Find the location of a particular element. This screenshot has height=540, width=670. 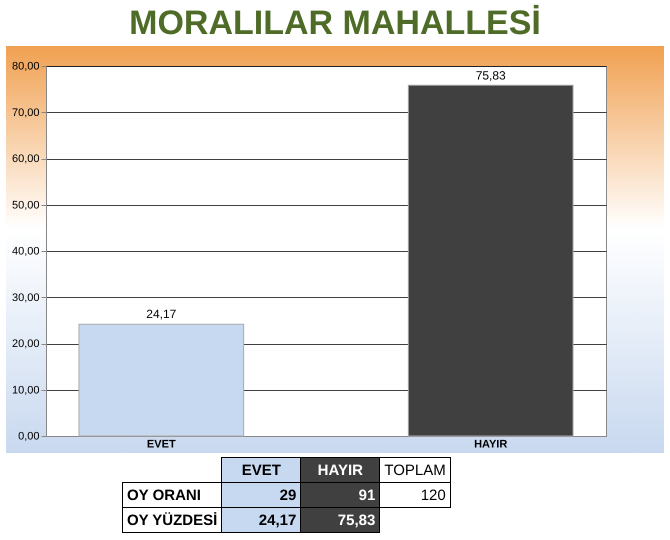

text: 120 is located at coordinates (415, 495).